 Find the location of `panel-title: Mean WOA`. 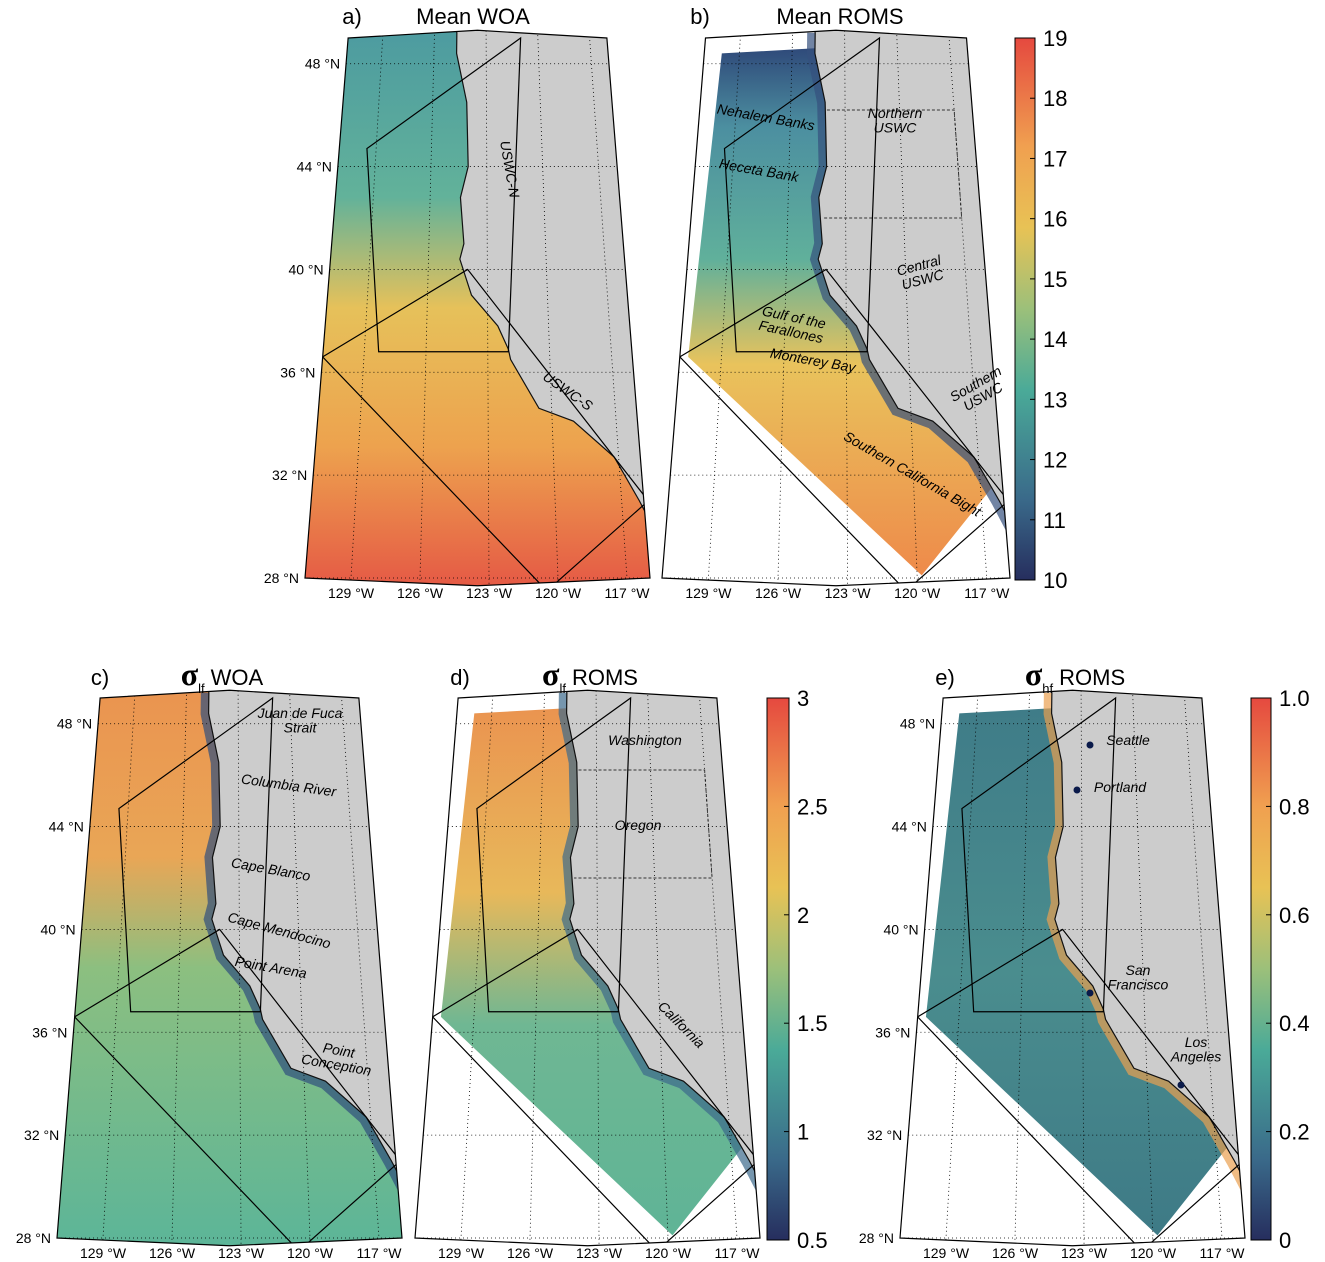

panel-title: Mean WOA is located at coordinates (473, 16).